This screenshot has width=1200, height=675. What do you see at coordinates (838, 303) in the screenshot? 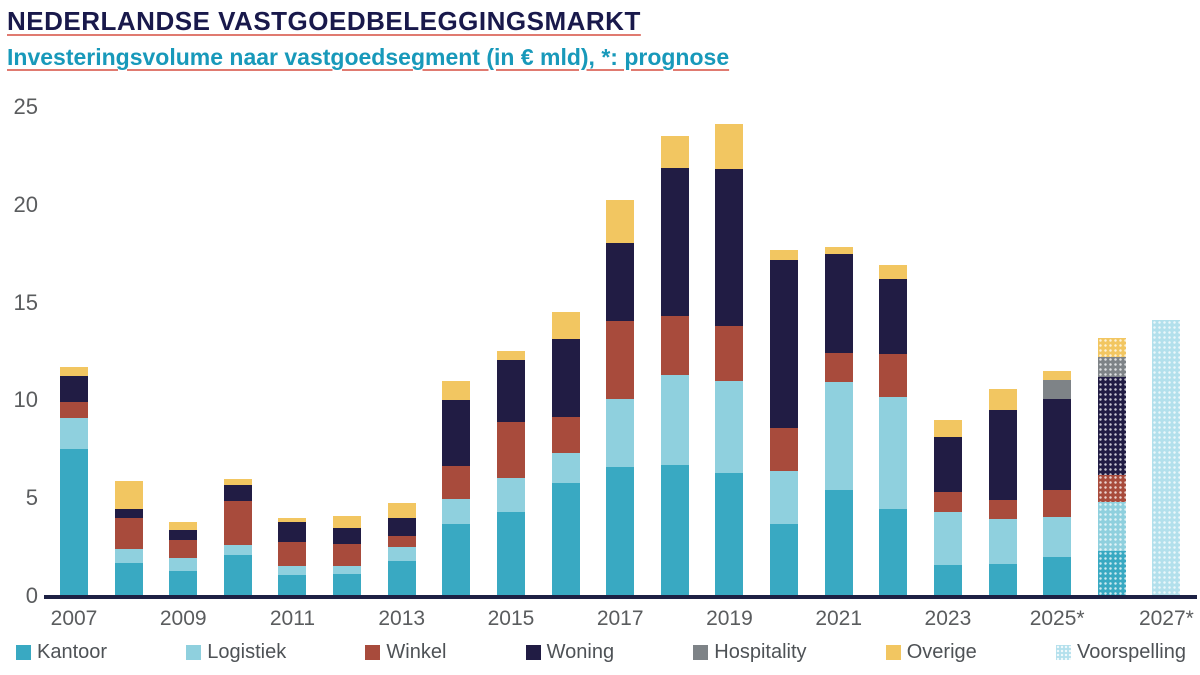
I see `bar-2021-woning` at bounding box center [838, 303].